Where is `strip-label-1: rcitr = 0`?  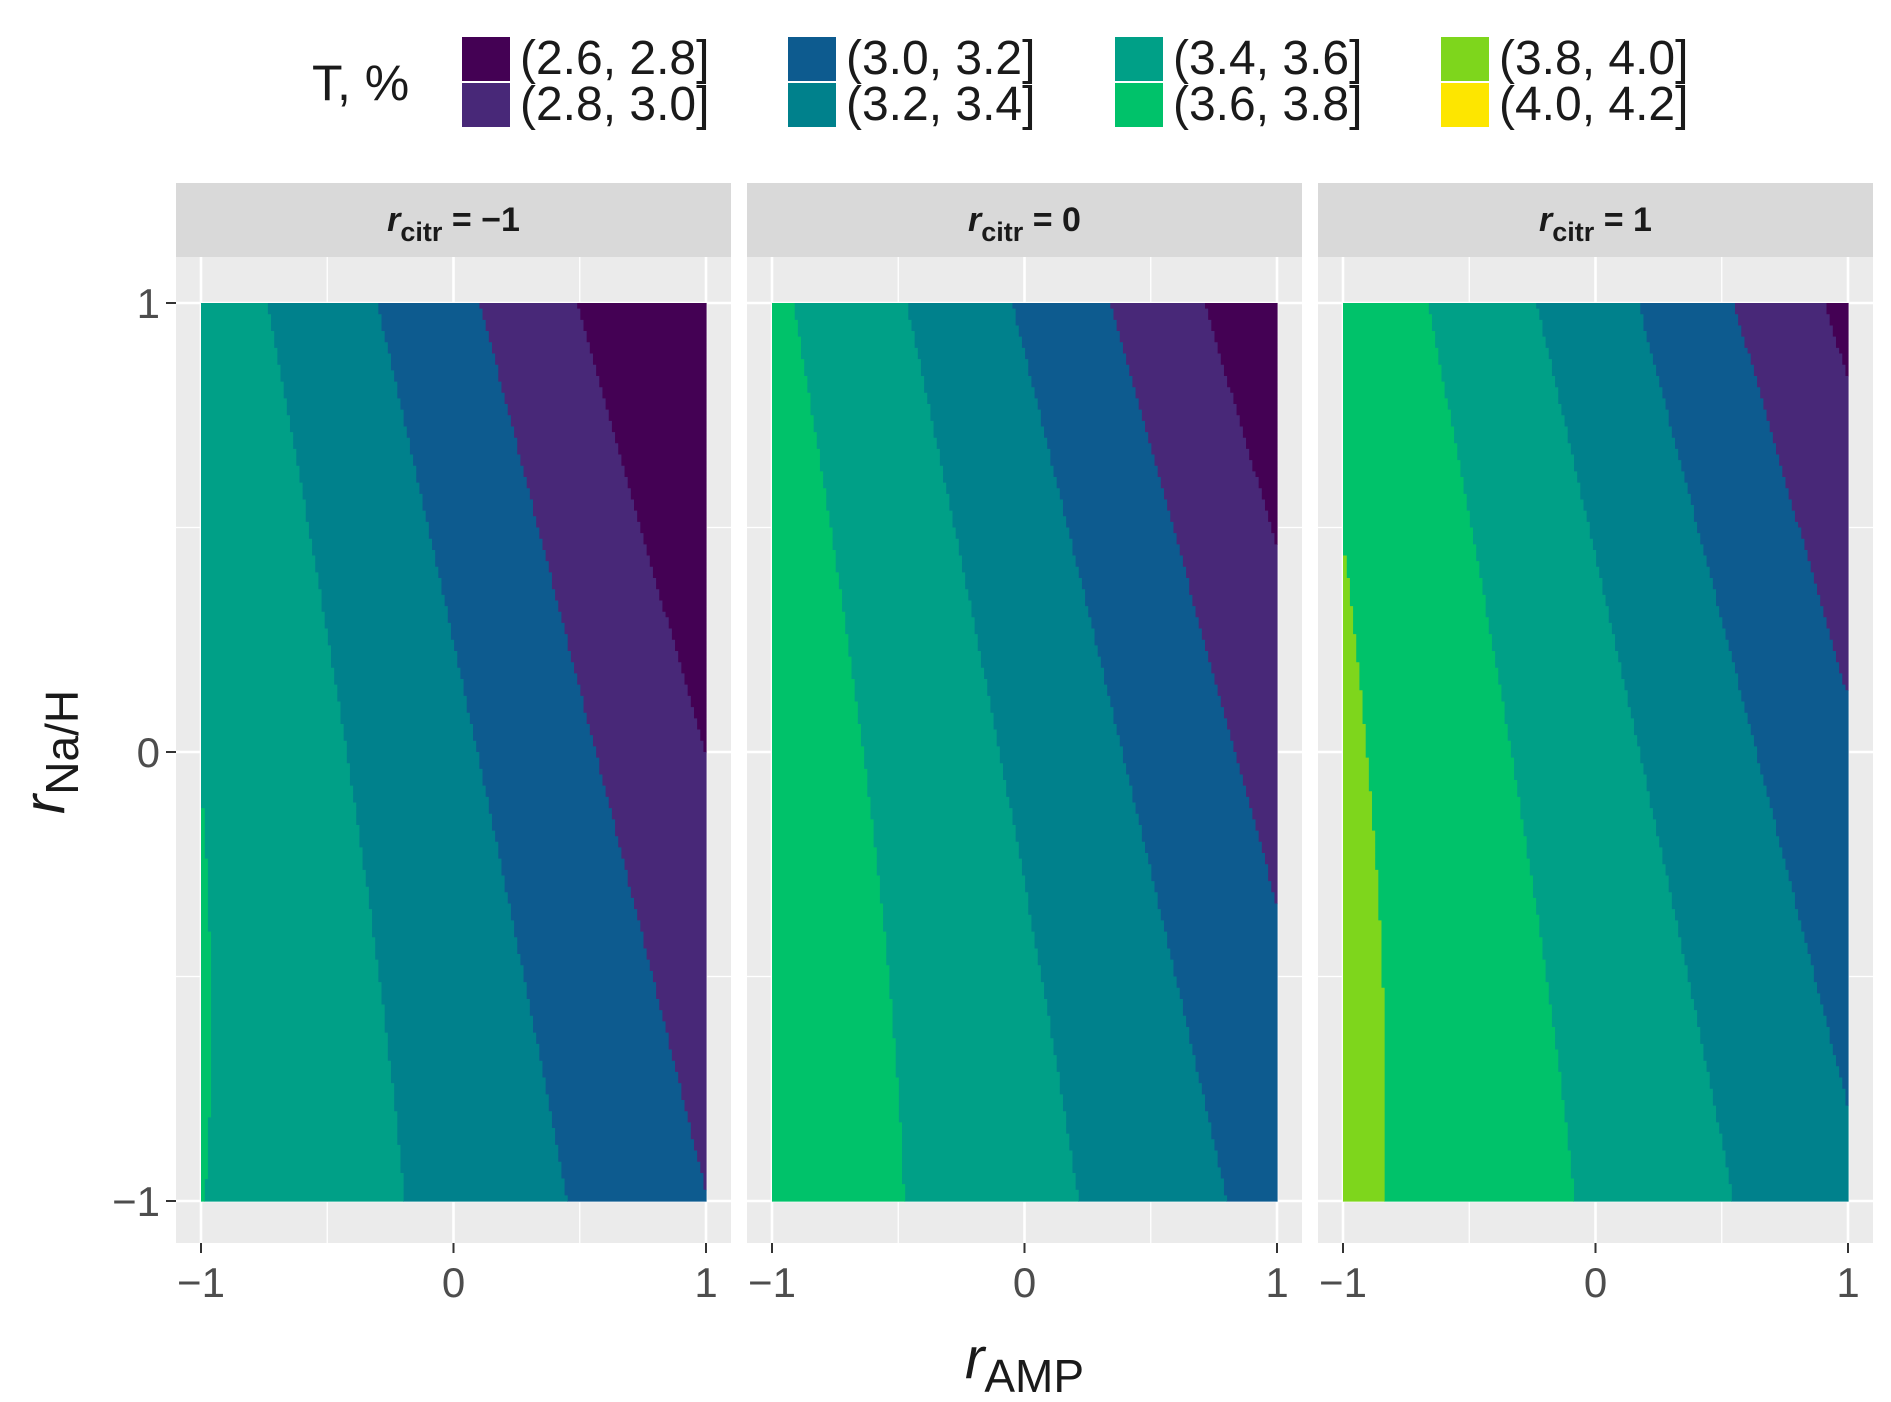 strip-label-1: rcitr = 0 is located at coordinates (1024, 224).